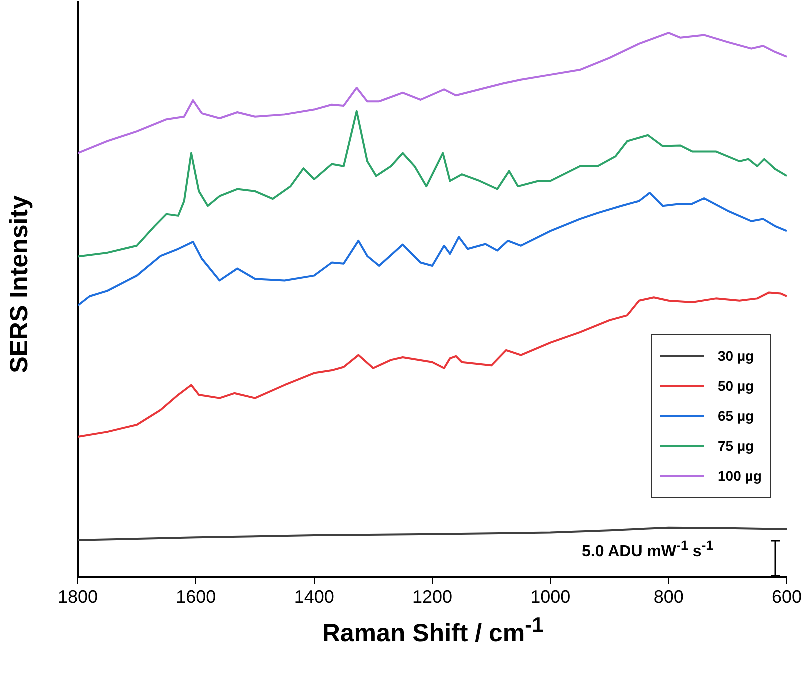  Describe the element at coordinates (433, 631) in the screenshot. I see `x-axis-title: Raman Shift / cm$^{-1}$` at that location.